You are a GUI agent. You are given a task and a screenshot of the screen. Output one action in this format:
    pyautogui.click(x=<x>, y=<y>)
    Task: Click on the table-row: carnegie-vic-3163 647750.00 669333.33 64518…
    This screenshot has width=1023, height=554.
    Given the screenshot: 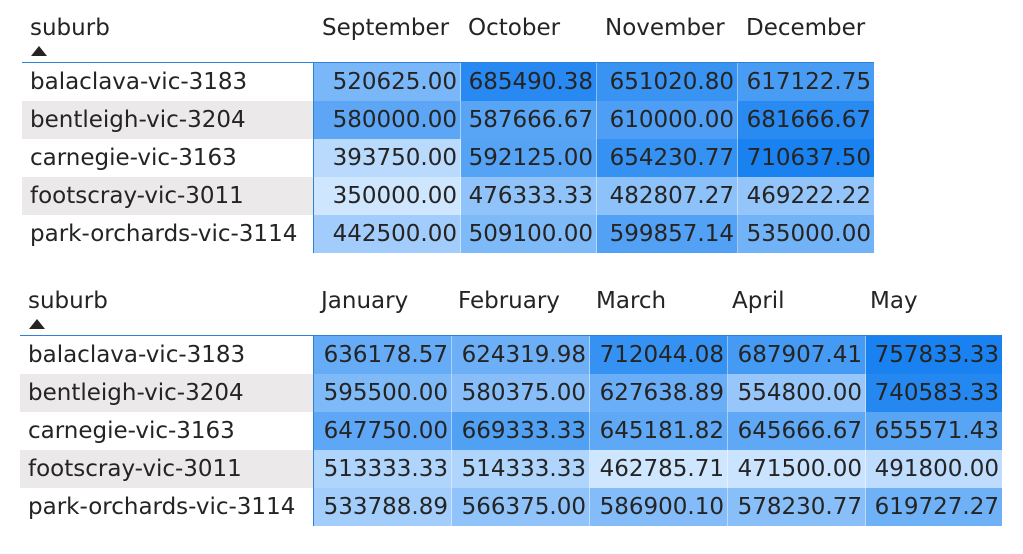 What is the action you would take?
    pyautogui.click(x=511, y=431)
    